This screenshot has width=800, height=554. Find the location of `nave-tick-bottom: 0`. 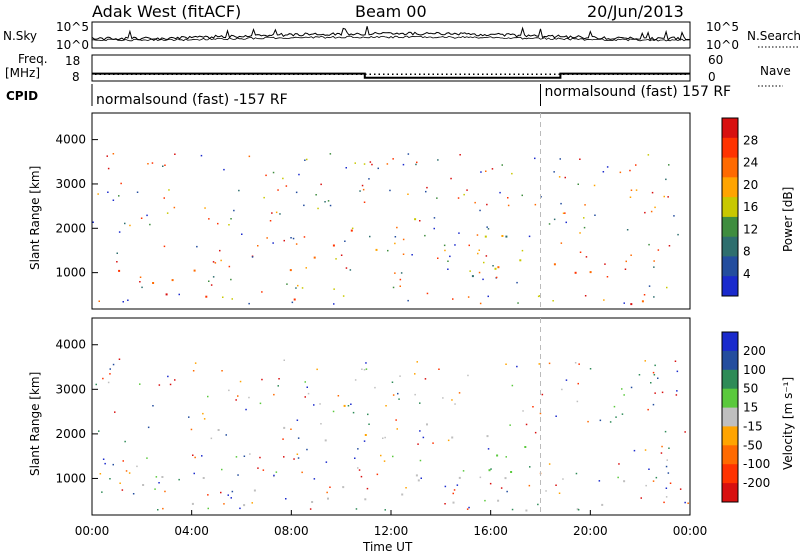

nave-tick-bottom: 0 is located at coordinates (712, 77).